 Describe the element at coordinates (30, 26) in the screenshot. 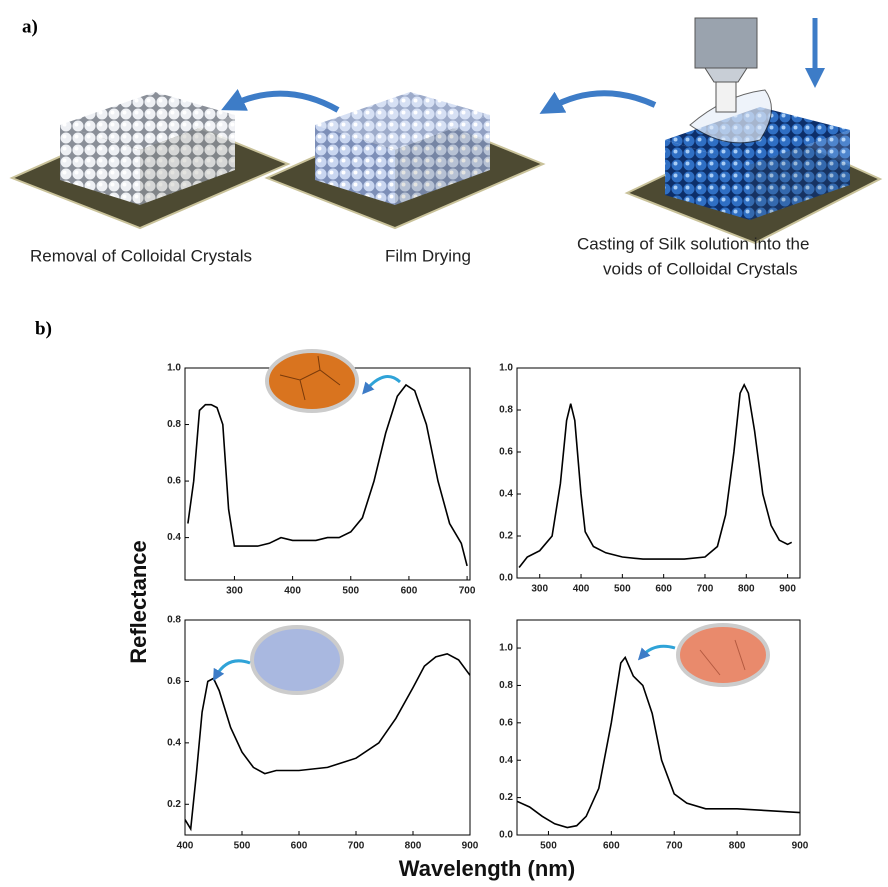

I see `panel-label: a)` at that location.